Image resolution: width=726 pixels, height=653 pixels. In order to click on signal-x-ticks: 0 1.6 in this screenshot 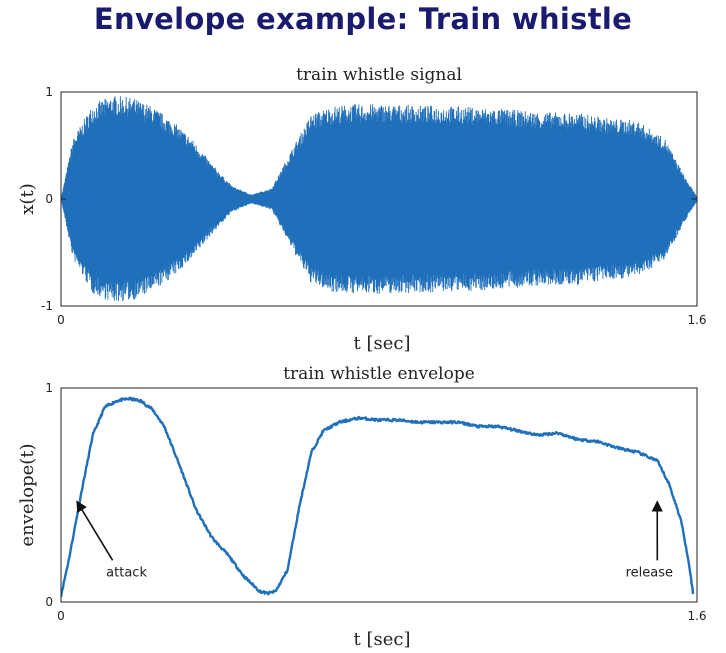, I will do `click(382, 314)`.